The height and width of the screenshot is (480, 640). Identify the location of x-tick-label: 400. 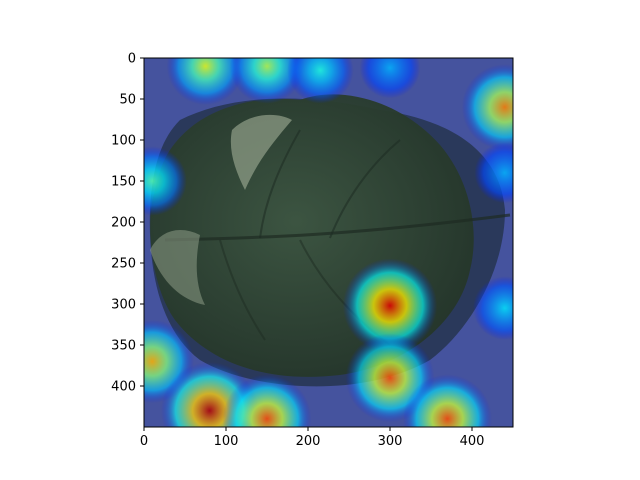
(472, 441).